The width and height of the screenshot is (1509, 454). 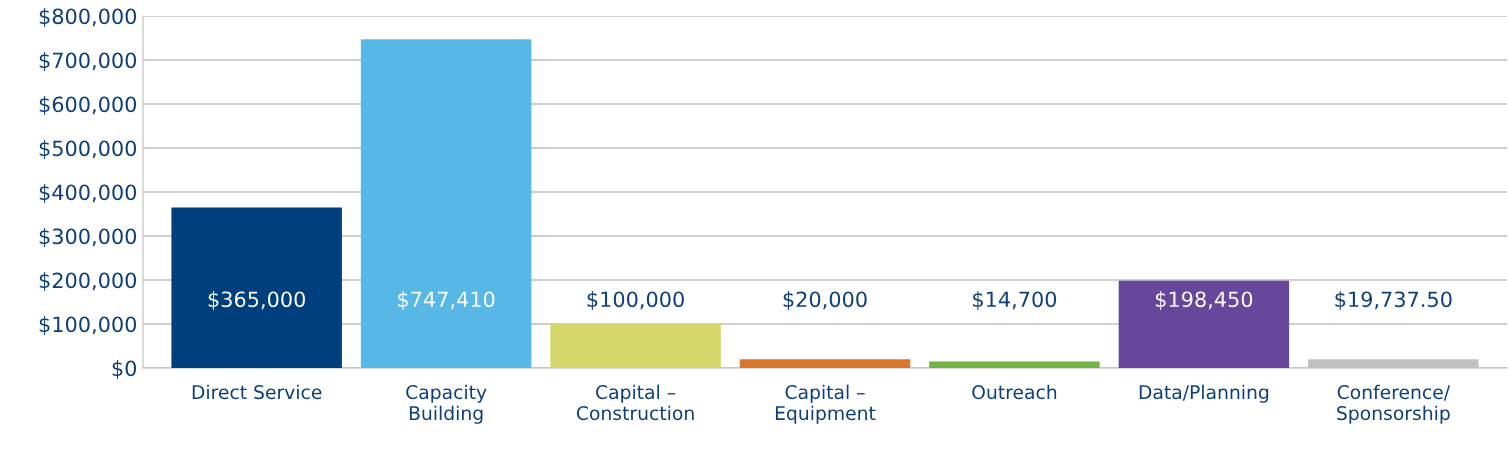 I want to click on data-label: $20,000, so click(x=825, y=300).